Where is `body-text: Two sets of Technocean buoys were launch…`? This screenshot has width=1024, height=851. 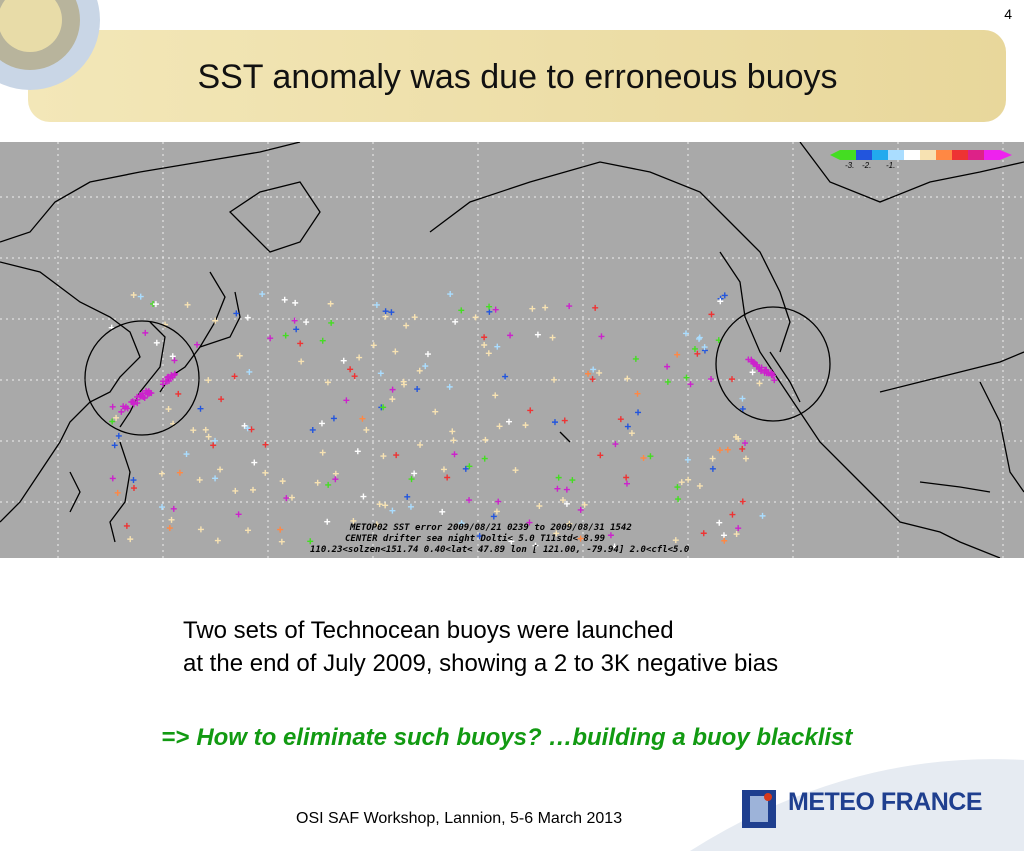
body-text: Two sets of Technocean buoys were launch… is located at coordinates (480, 647).